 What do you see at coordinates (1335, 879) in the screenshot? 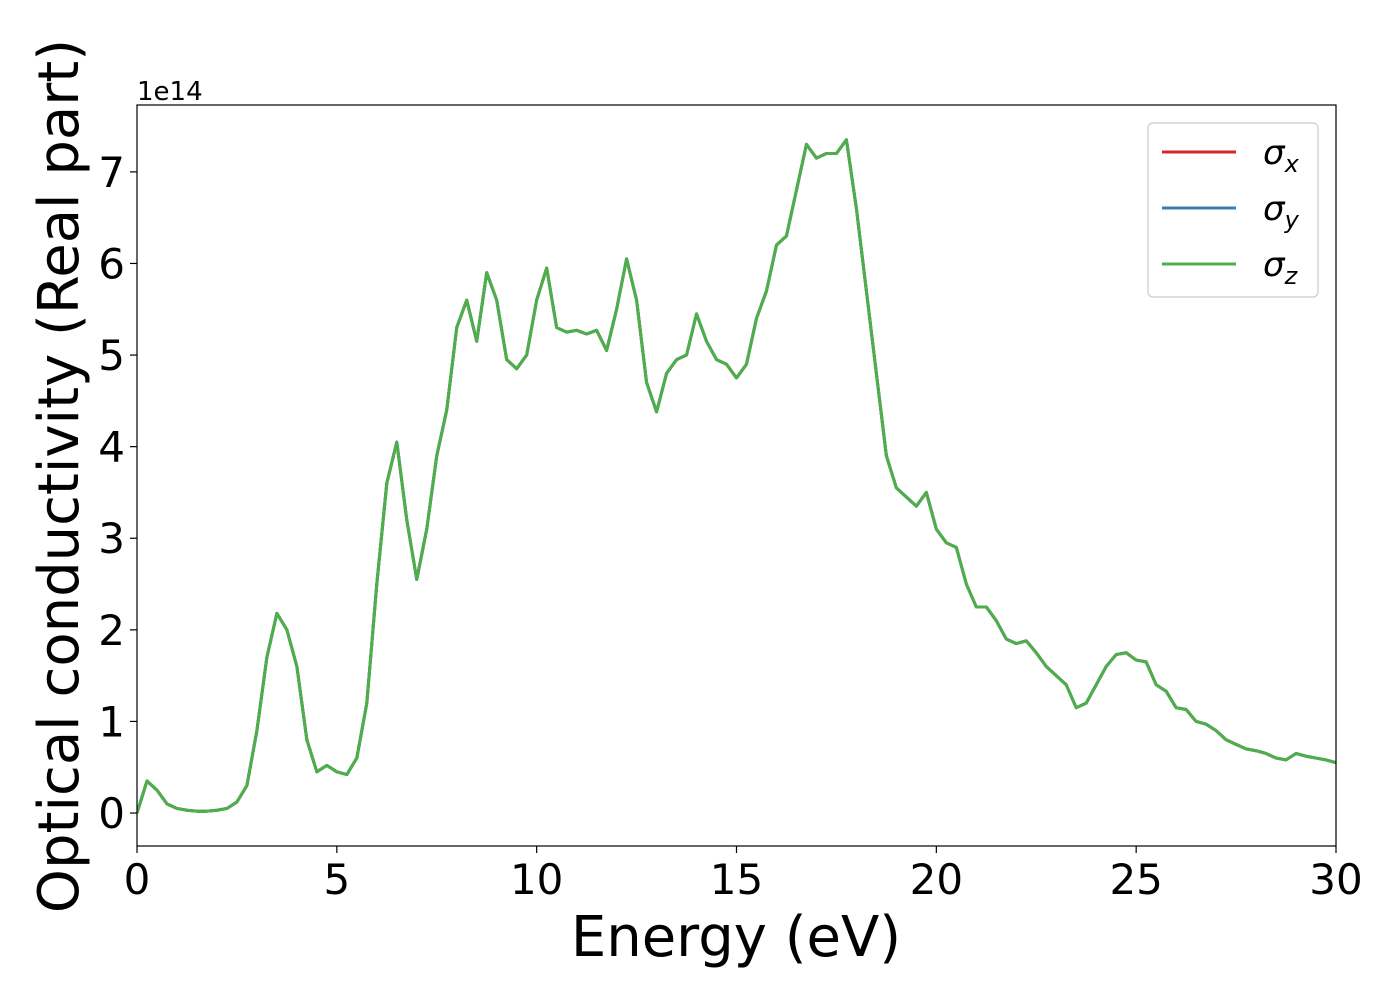
I see `x-tick-label: 30` at bounding box center [1335, 879].